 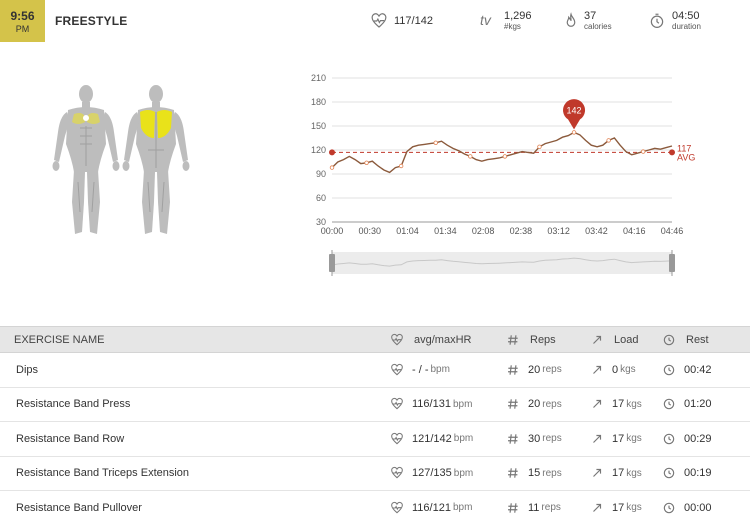 What do you see at coordinates (156, 159) in the screenshot?
I see `body-back` at bounding box center [156, 159].